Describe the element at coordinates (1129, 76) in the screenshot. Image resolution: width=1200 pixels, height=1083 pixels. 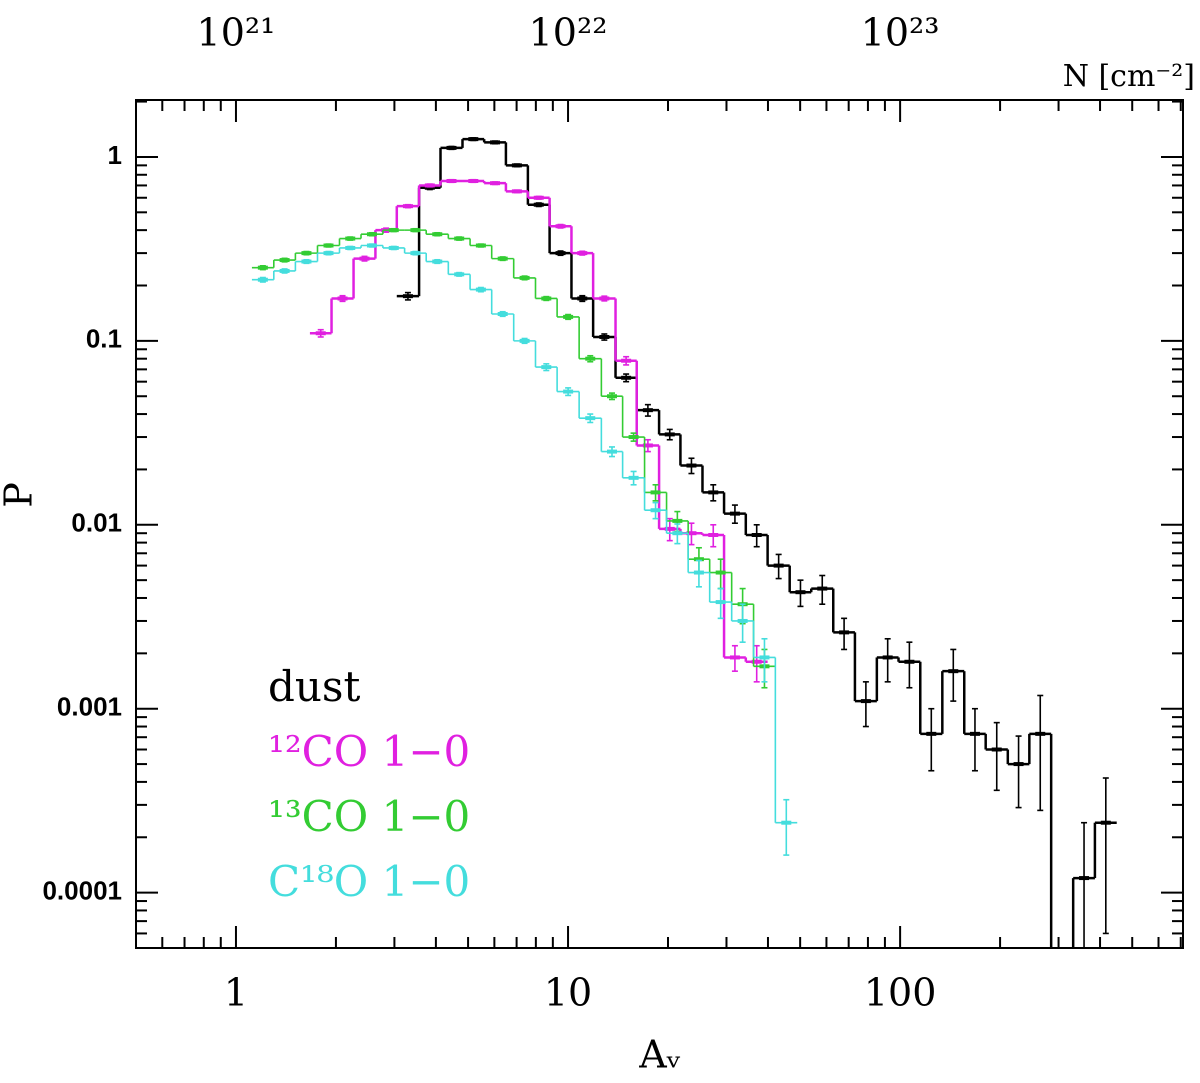
I see `x2-axis-label: N [cm⁻²]` at that location.